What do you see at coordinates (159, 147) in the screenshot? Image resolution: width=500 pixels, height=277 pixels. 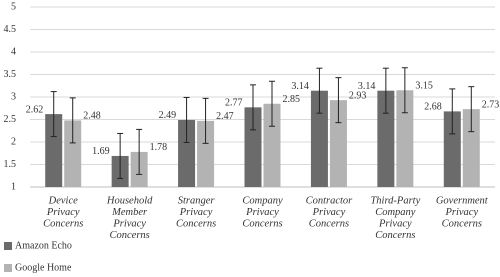 I see `value-label: 1.78` at bounding box center [159, 147].